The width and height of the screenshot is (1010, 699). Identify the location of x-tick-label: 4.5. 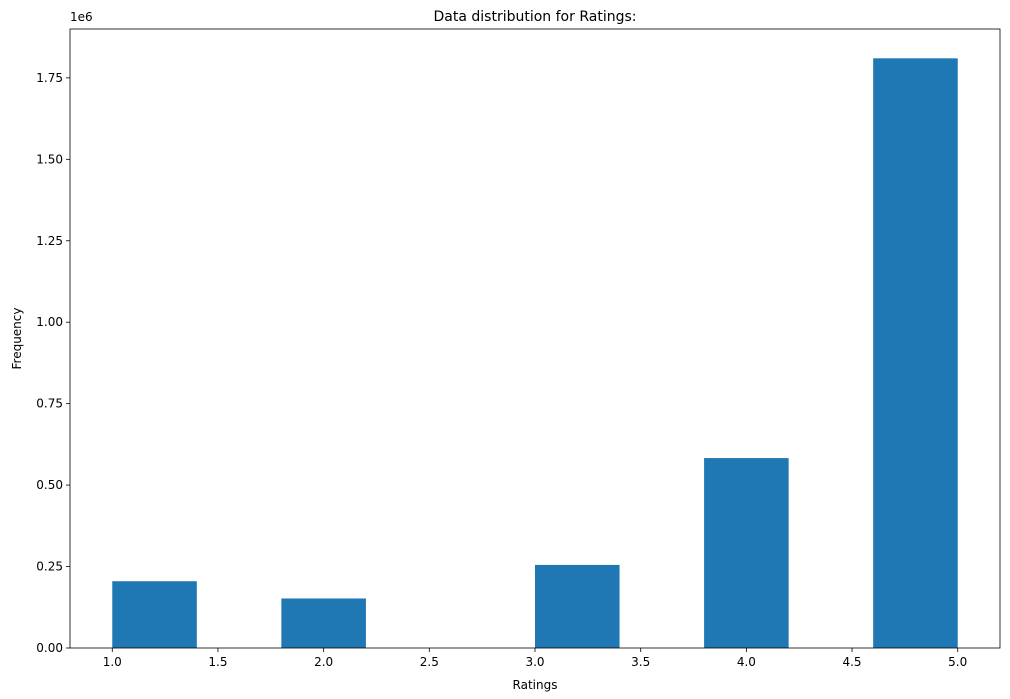
(851, 662).